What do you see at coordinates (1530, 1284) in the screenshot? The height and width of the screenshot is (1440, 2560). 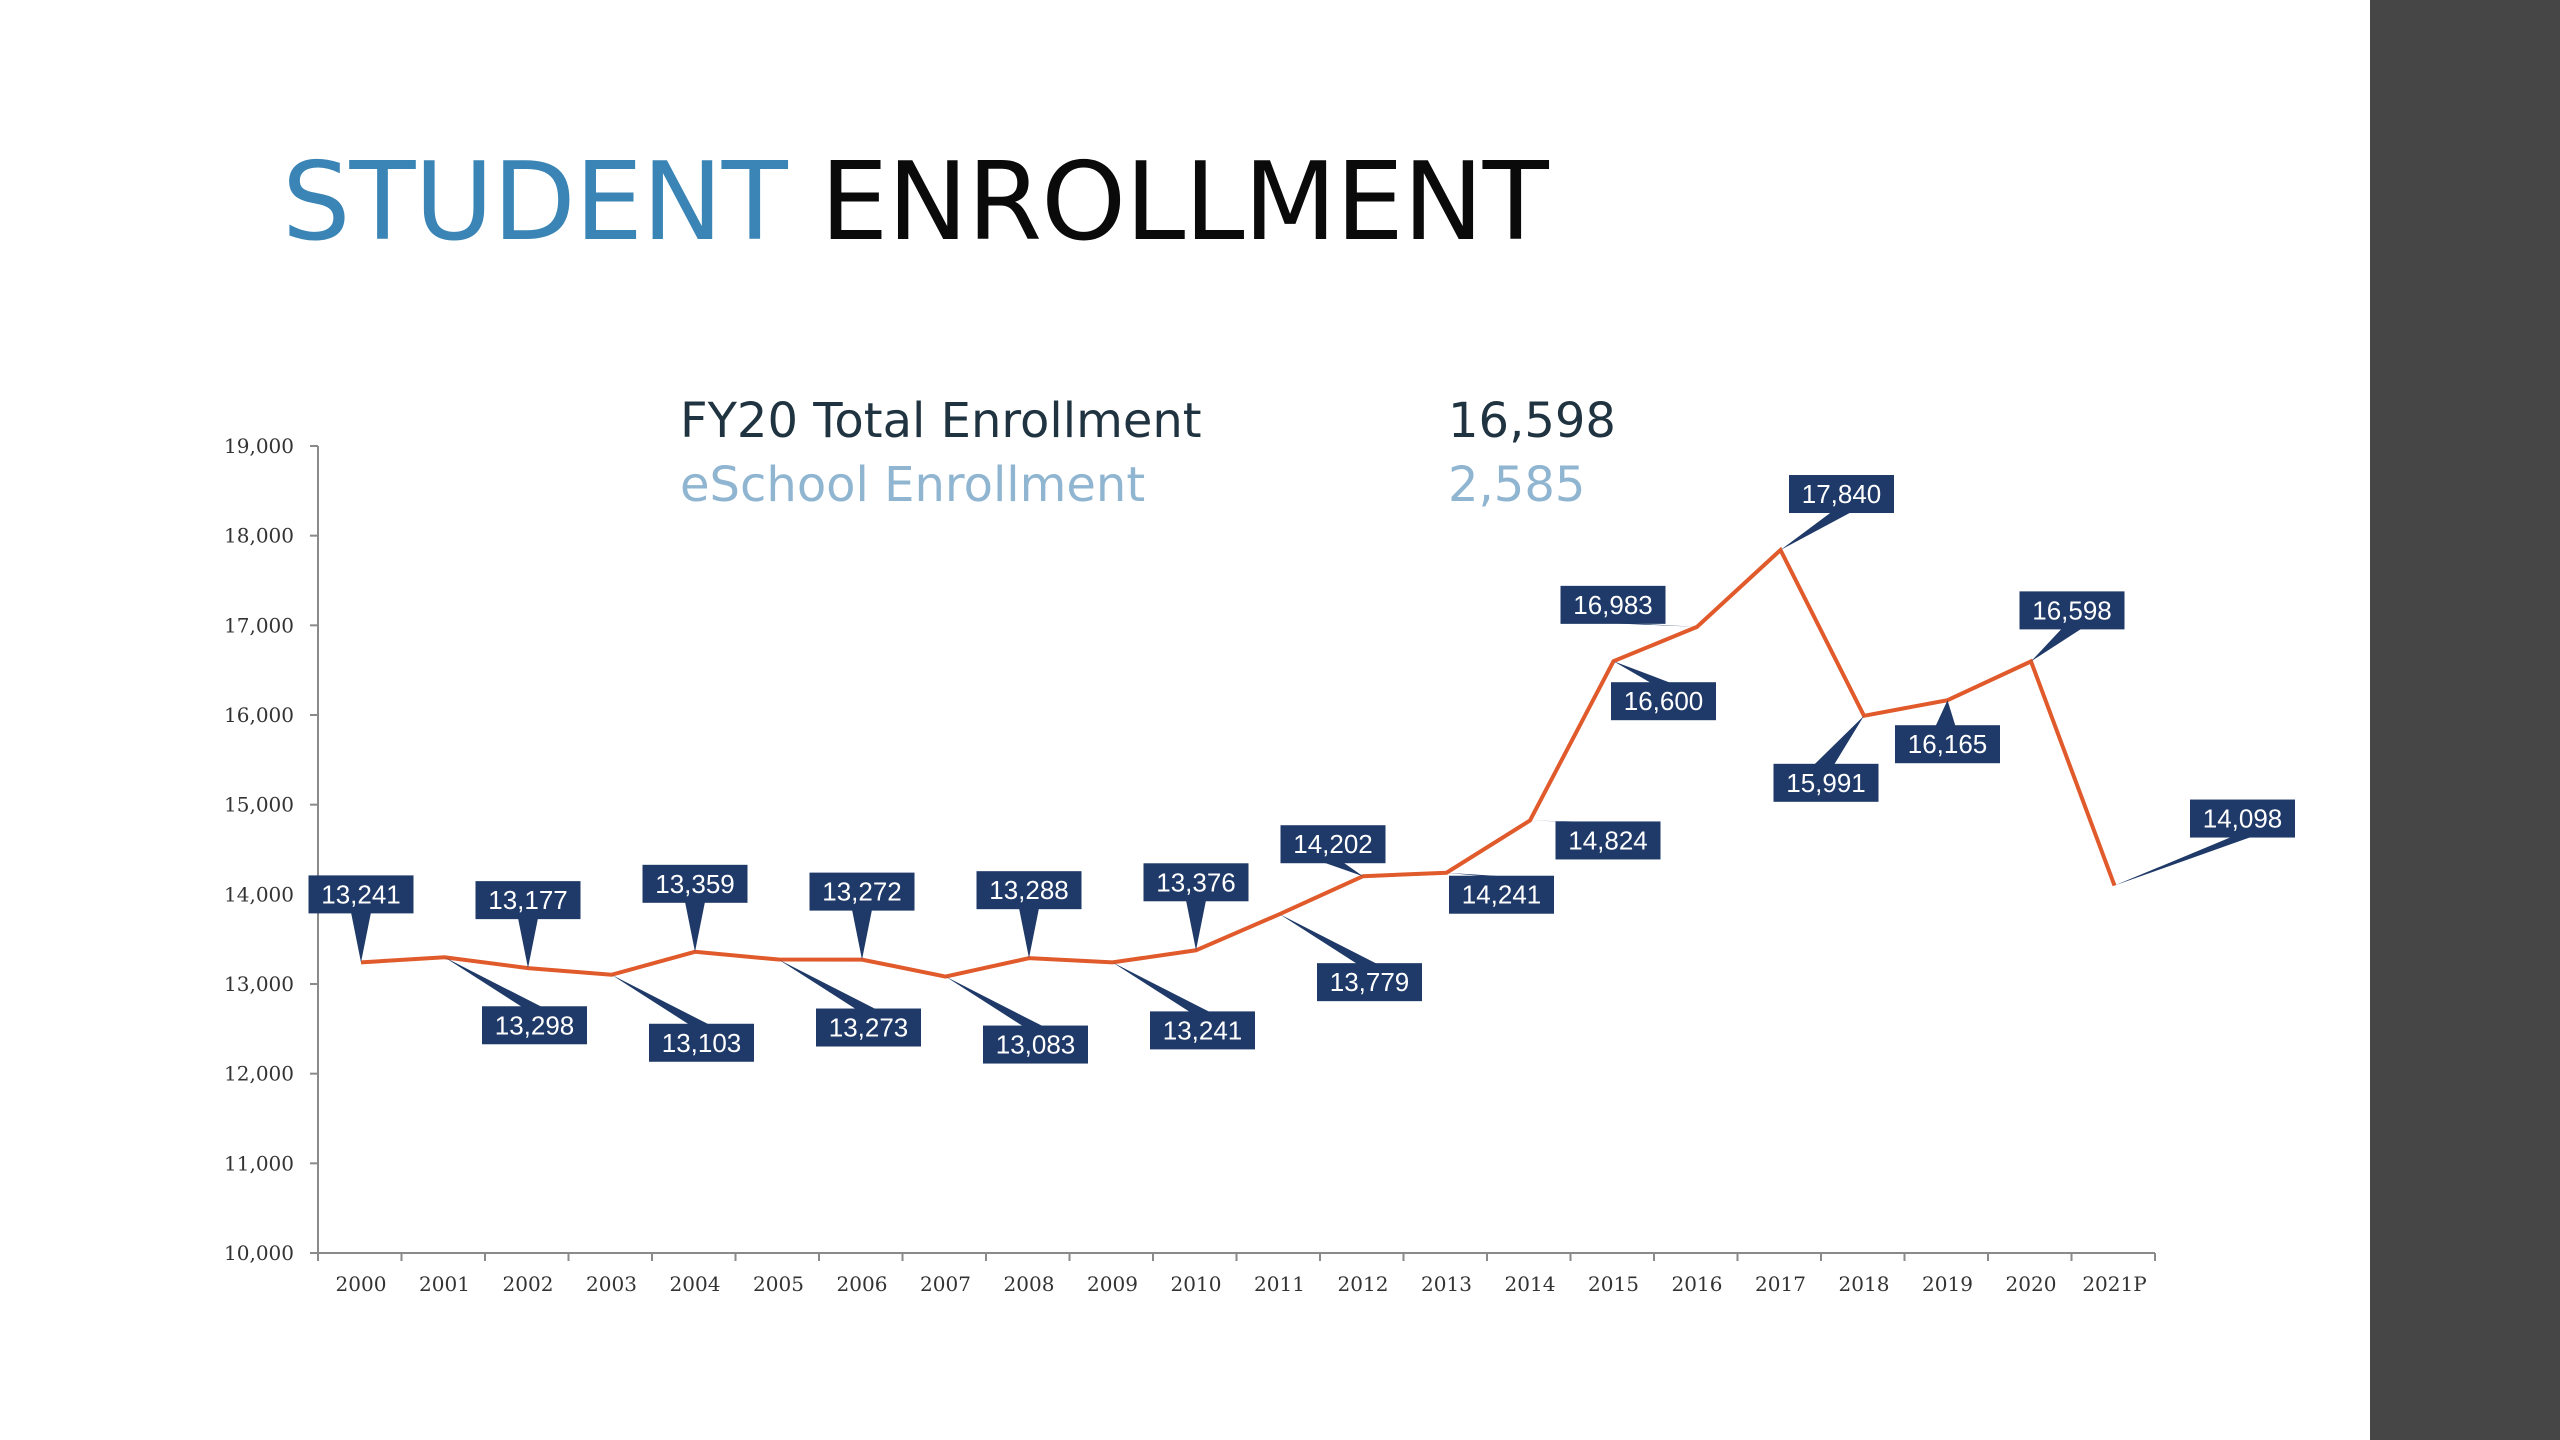 I see `x-tick-label: 2014` at bounding box center [1530, 1284].